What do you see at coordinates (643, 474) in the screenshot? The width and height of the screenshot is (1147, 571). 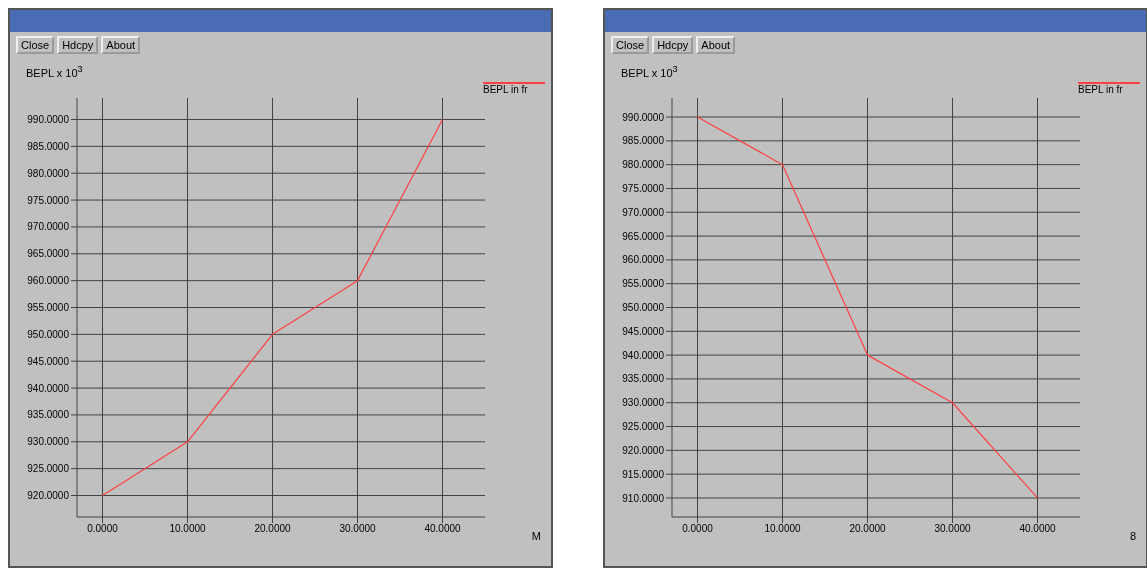 I see `y-tick-label: 915.0000` at bounding box center [643, 474].